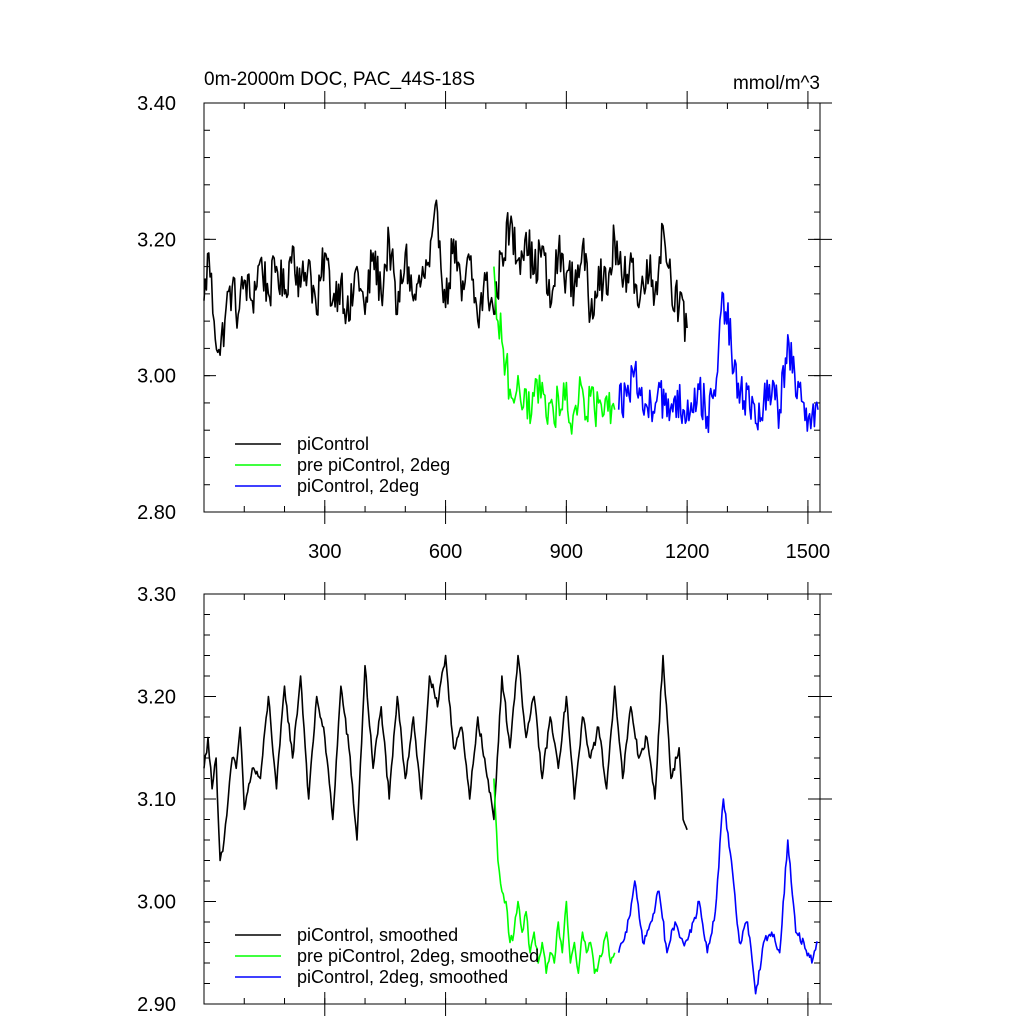 This screenshot has height=1029, width=1024. What do you see at coordinates (402, 977) in the screenshot?
I see `legend-label: piControl, 2deg, smoothed` at bounding box center [402, 977].